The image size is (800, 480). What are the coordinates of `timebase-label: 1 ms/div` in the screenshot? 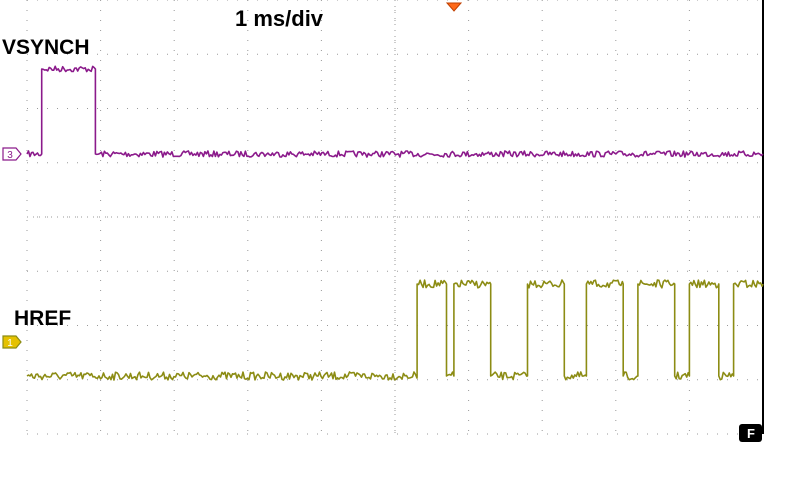 It's located at (279, 18).